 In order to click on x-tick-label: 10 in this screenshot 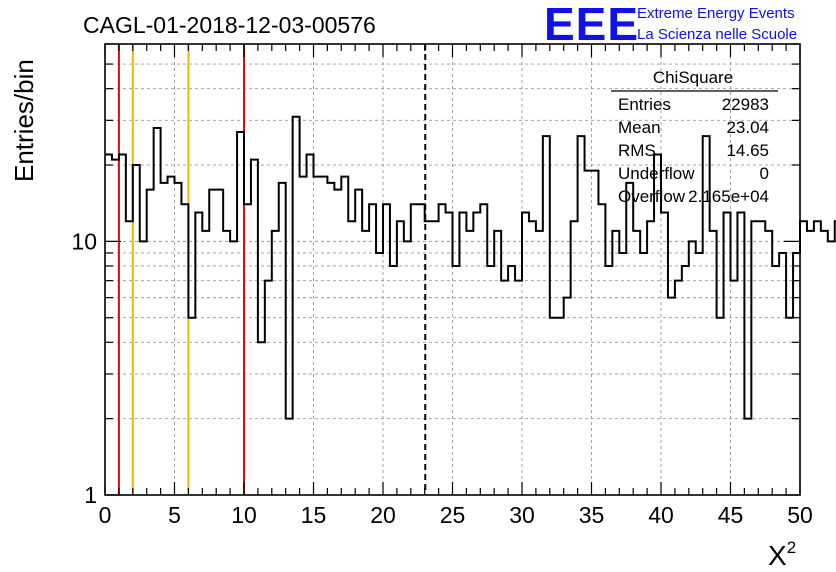, I will do `click(244, 515)`.